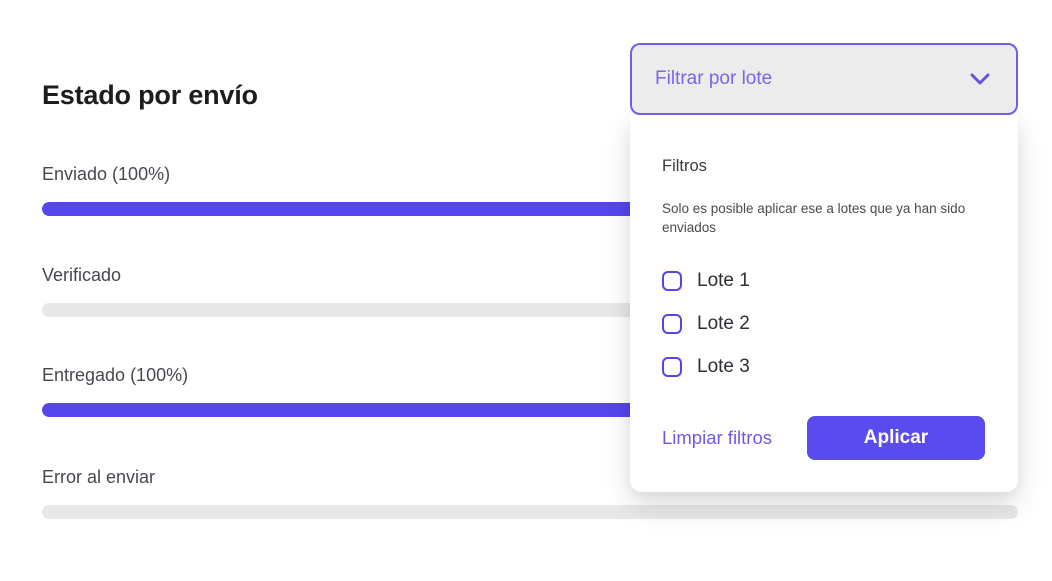 This screenshot has width=1052, height=581. Describe the element at coordinates (723, 280) in the screenshot. I see `option-label: Lote 1` at that location.